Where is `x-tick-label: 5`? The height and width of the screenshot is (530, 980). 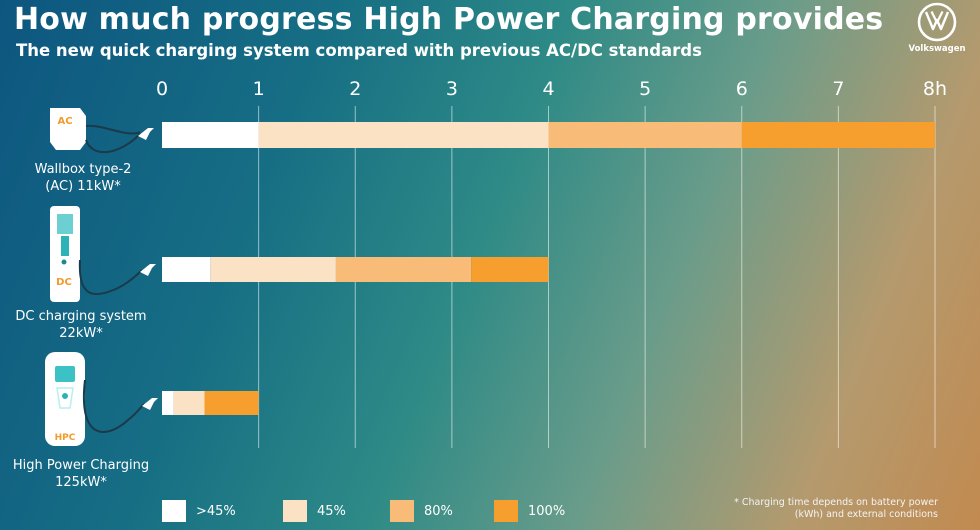 x-tick-label: 5 is located at coordinates (645, 89).